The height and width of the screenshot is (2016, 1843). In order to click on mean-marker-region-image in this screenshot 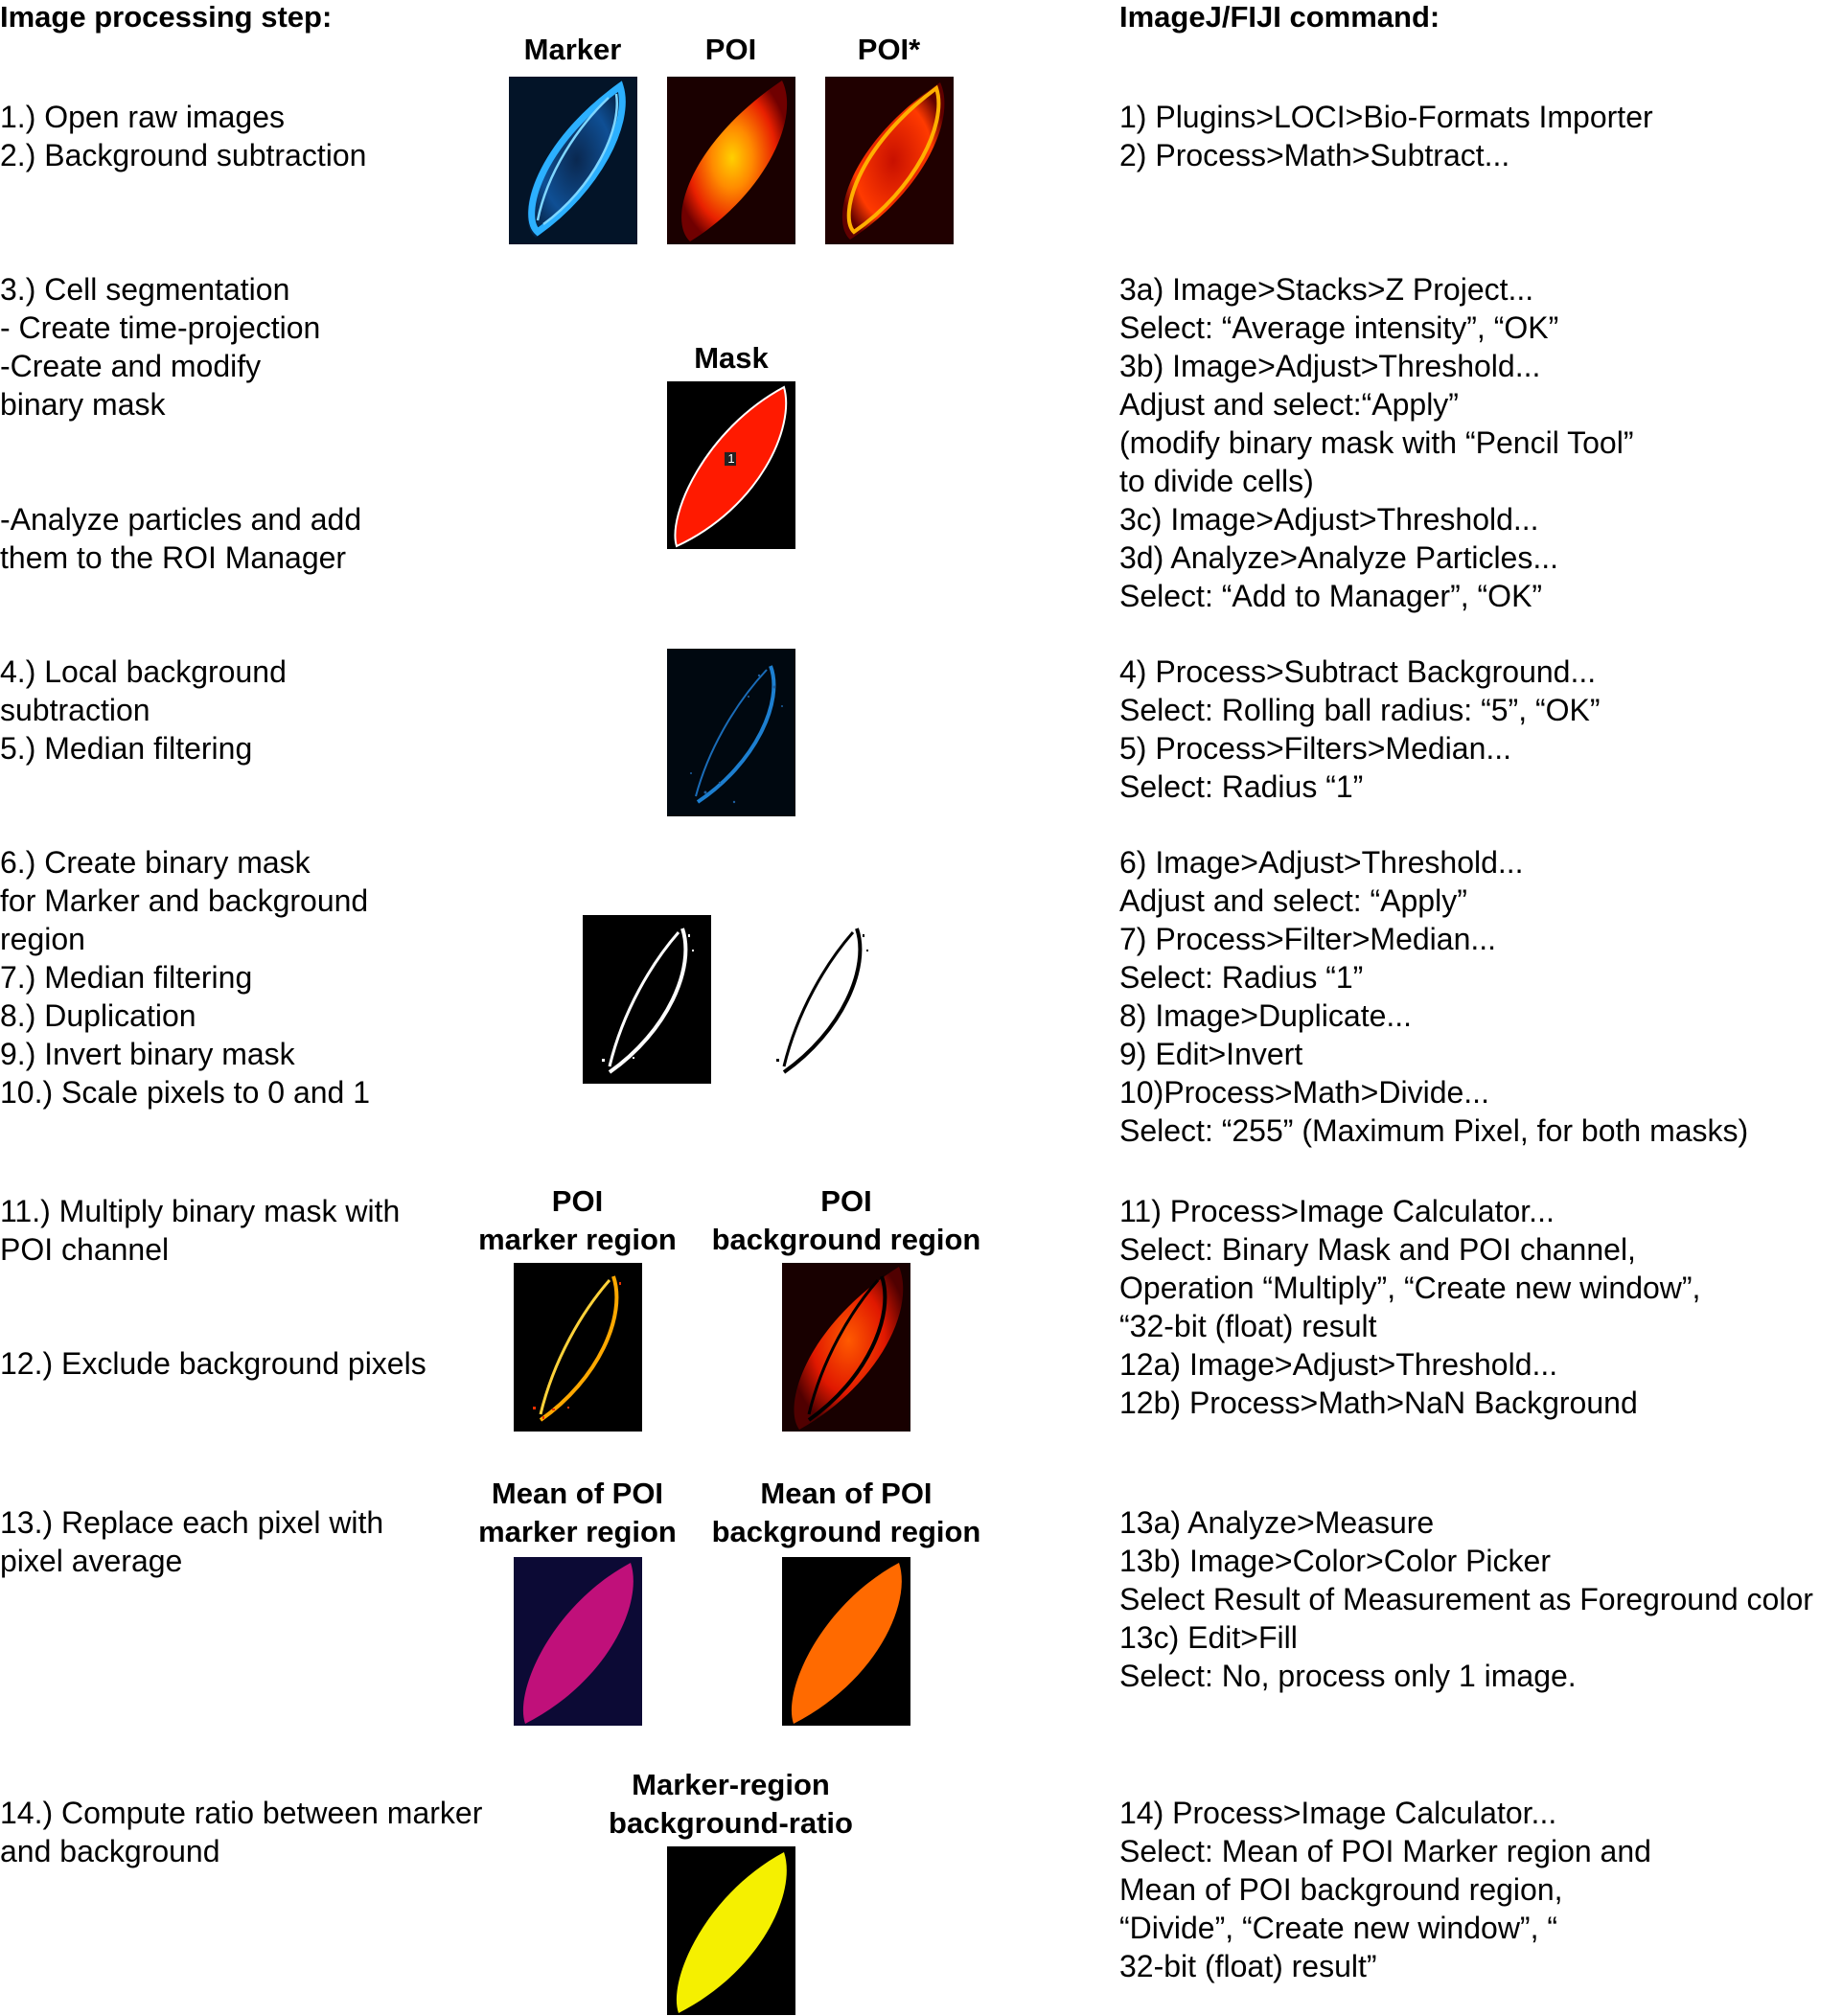, I will do `click(578, 1641)`.